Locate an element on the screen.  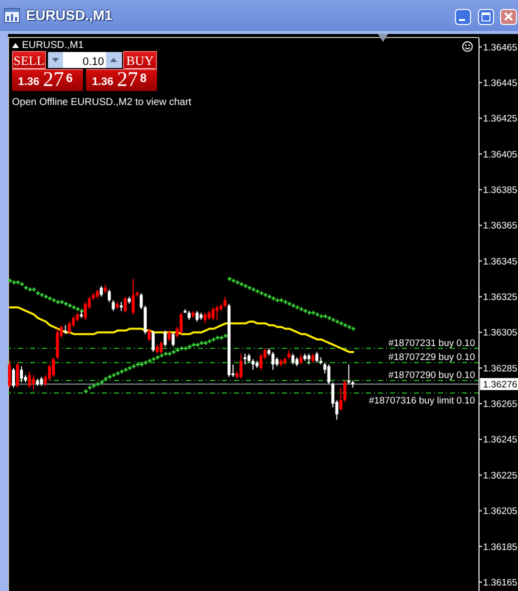
ref-line-label: #18707231 buy 0.10 is located at coordinates (431, 343).